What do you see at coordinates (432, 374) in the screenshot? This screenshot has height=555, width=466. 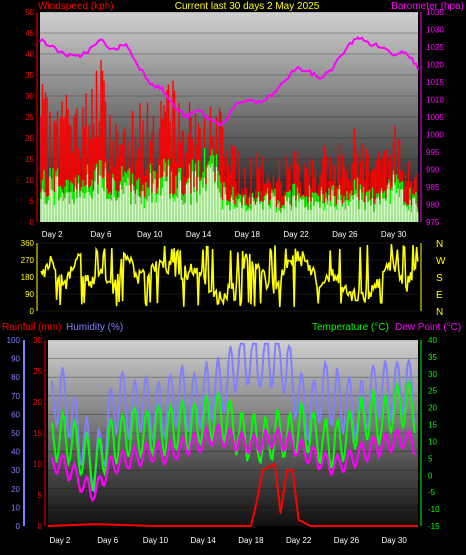 I see `temperature-tick-label: 30` at bounding box center [432, 374].